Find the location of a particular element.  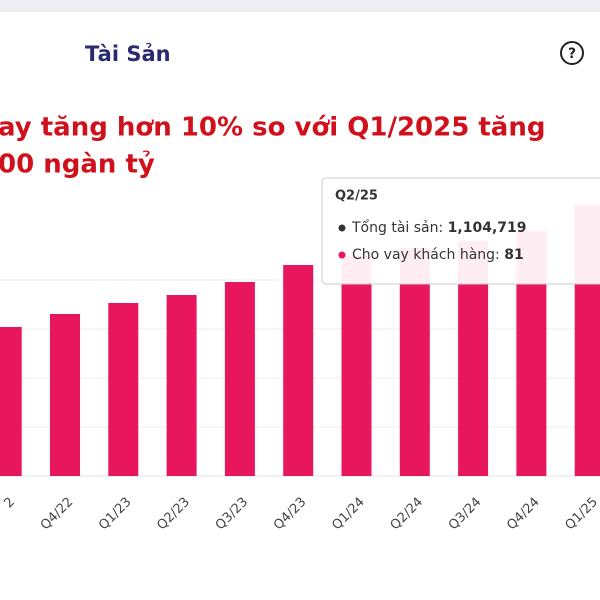

tooltip-box is located at coordinates (460, 231).